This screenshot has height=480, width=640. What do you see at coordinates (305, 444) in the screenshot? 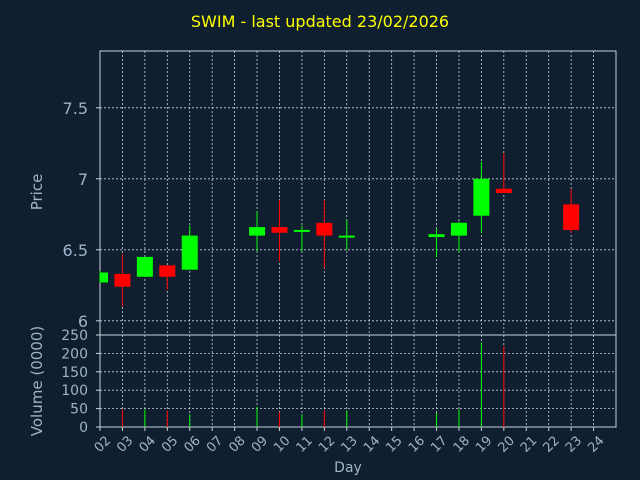
I see `x-tick-label: 11` at bounding box center [305, 444].